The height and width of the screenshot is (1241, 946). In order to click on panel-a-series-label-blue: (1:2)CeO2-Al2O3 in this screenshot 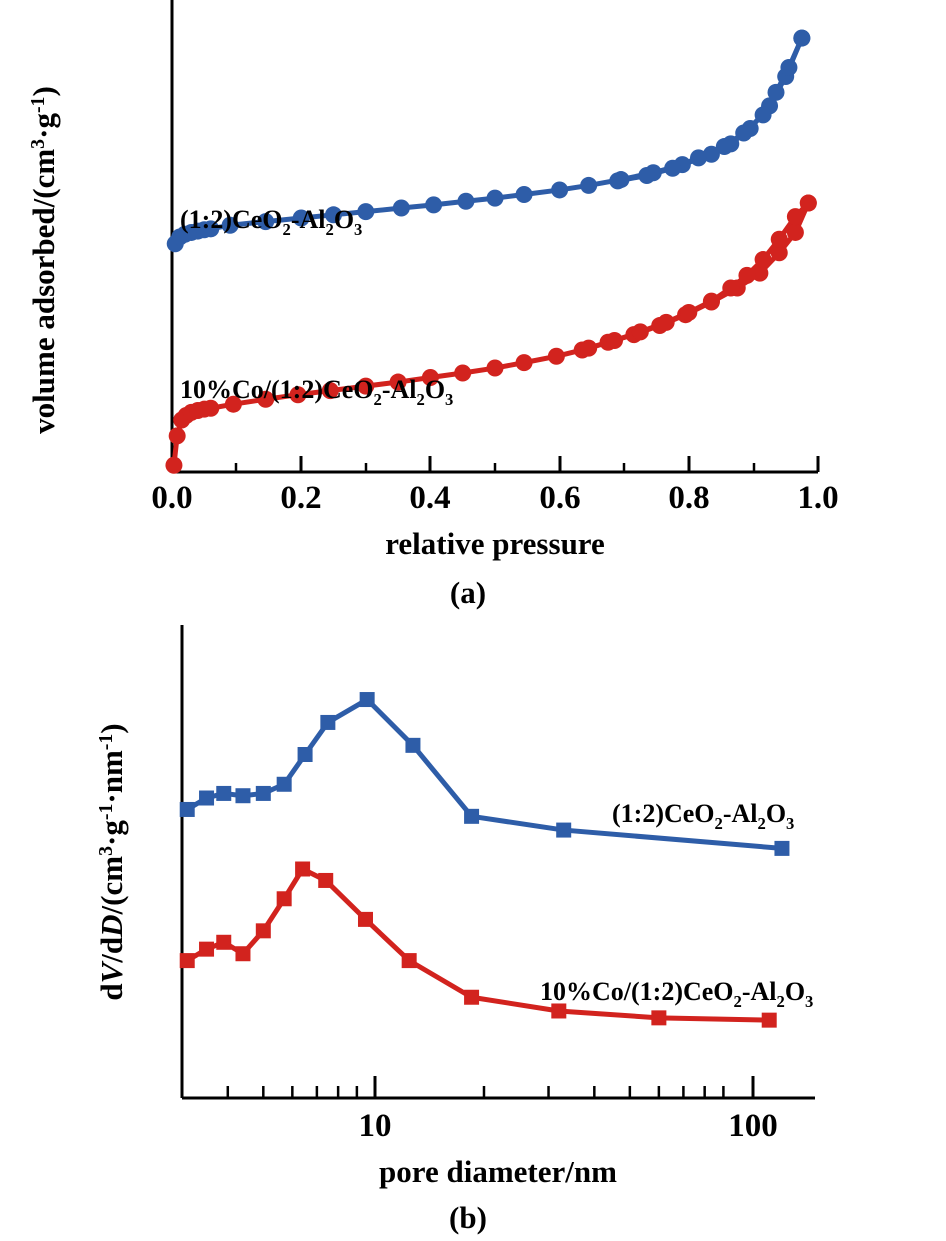, I will do `click(271, 222)`.